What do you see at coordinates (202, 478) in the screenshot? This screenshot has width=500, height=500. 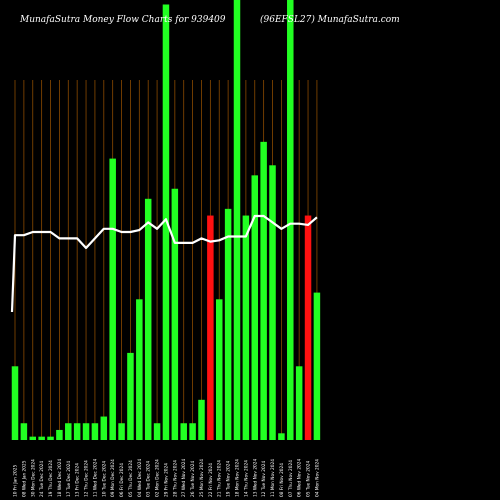 I see `x-tick-label: 25 Mon Nov 2024` at bounding box center [202, 478].